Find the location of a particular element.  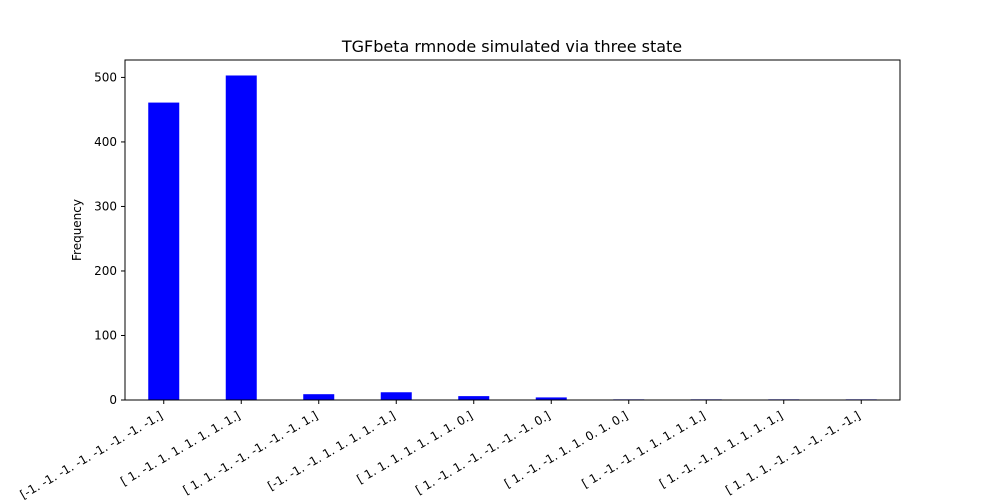

y-tick-label: 100 is located at coordinates (105, 335).